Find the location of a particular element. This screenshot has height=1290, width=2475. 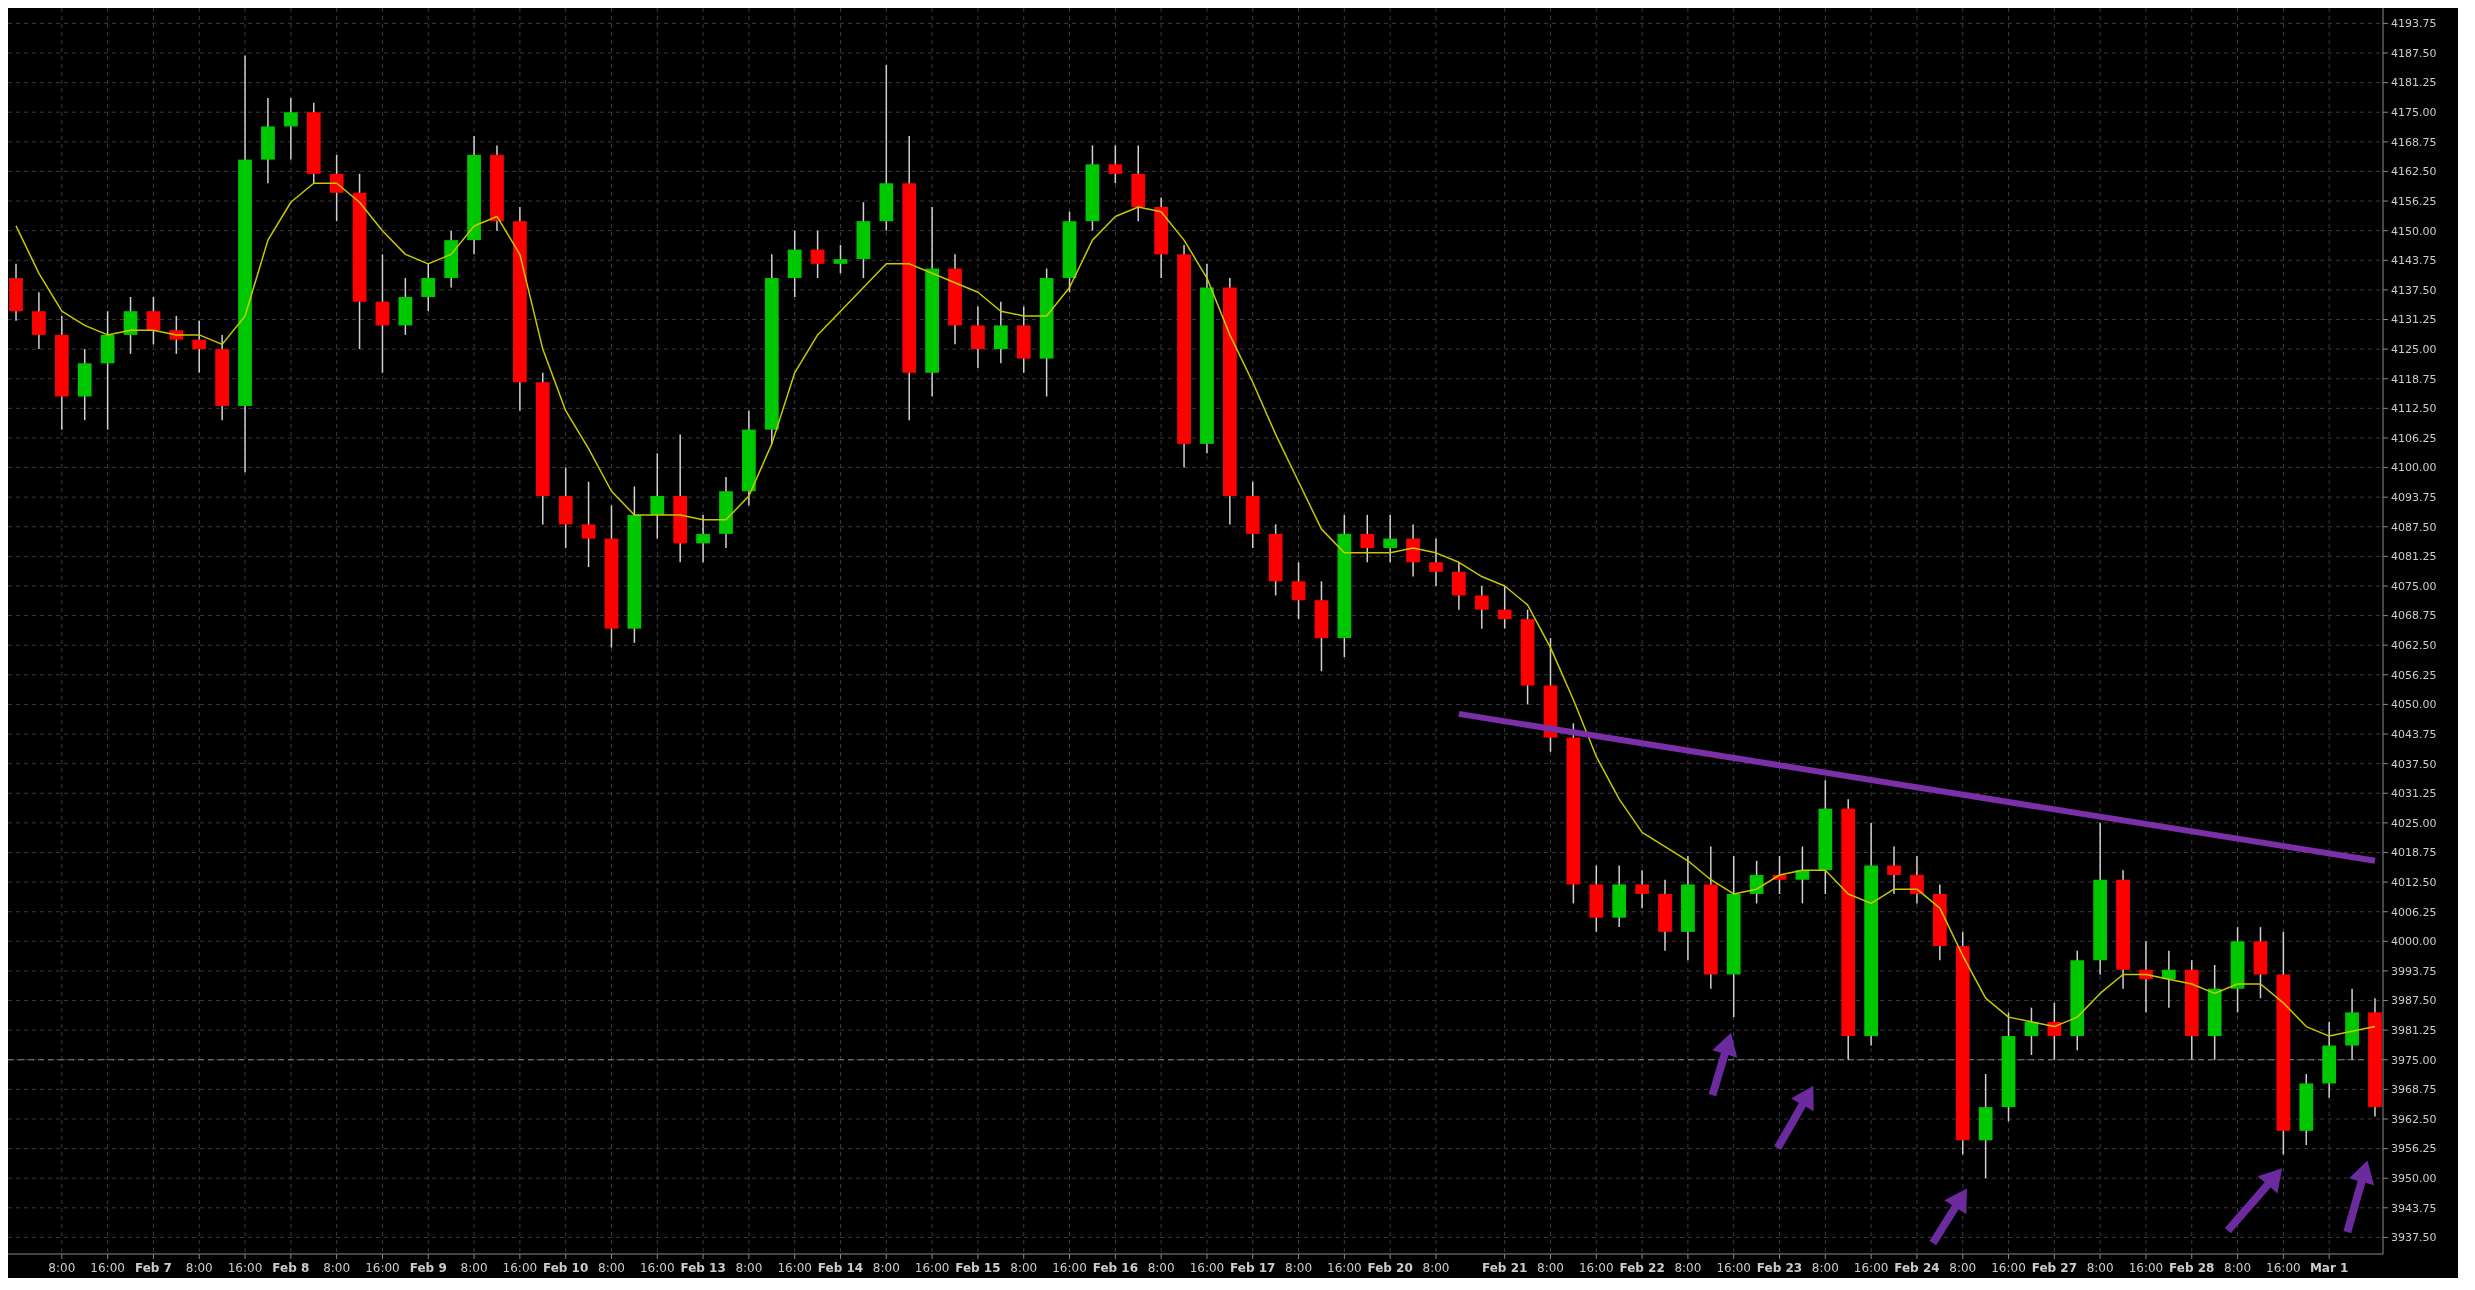

y-tick-label: 3968.75 is located at coordinates (2414, 1090).